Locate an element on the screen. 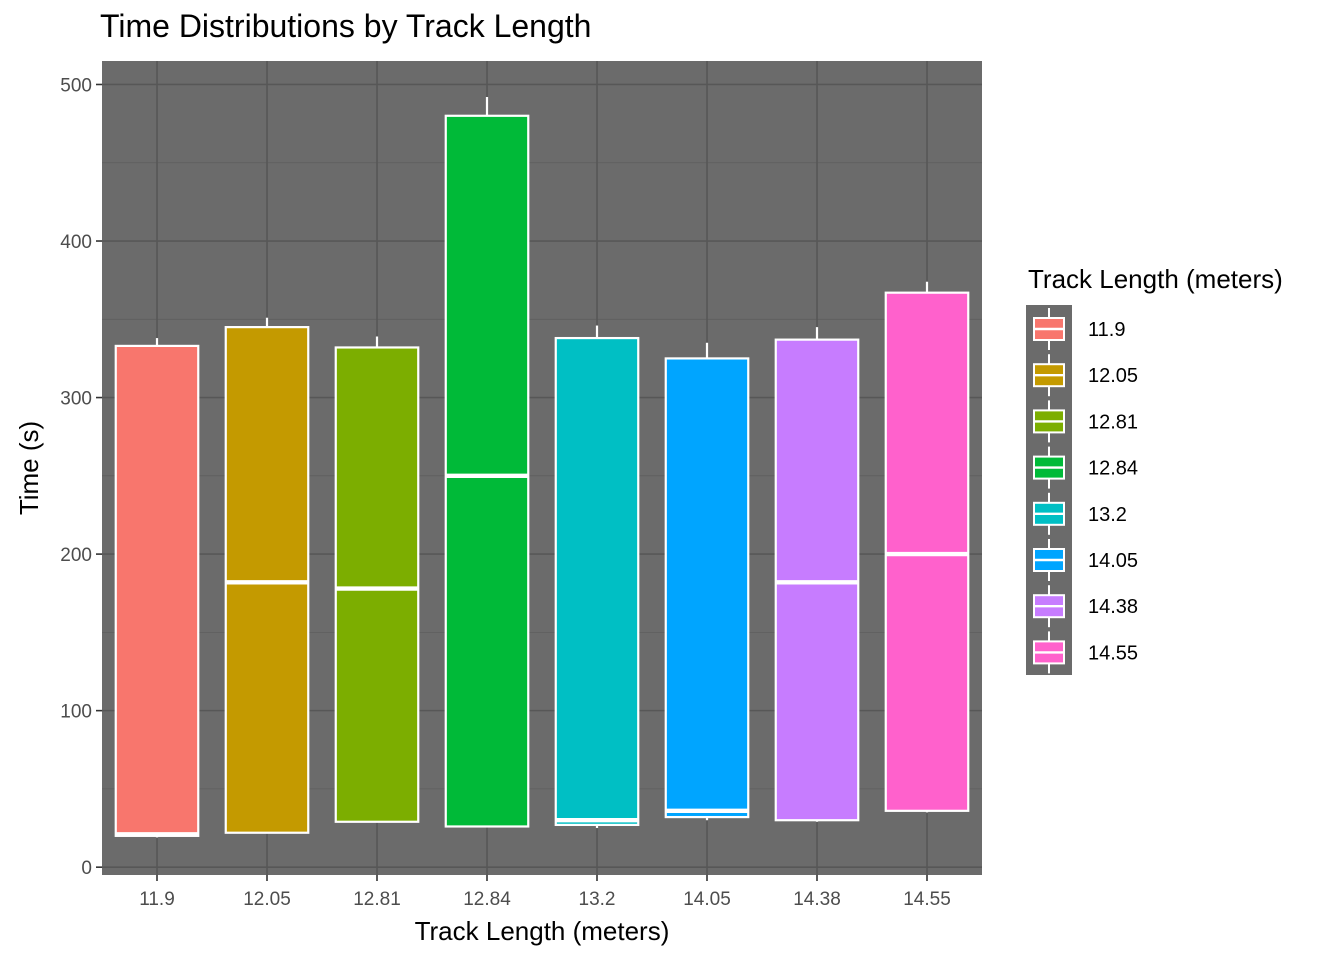  box-13.2 is located at coordinates (597, 577).